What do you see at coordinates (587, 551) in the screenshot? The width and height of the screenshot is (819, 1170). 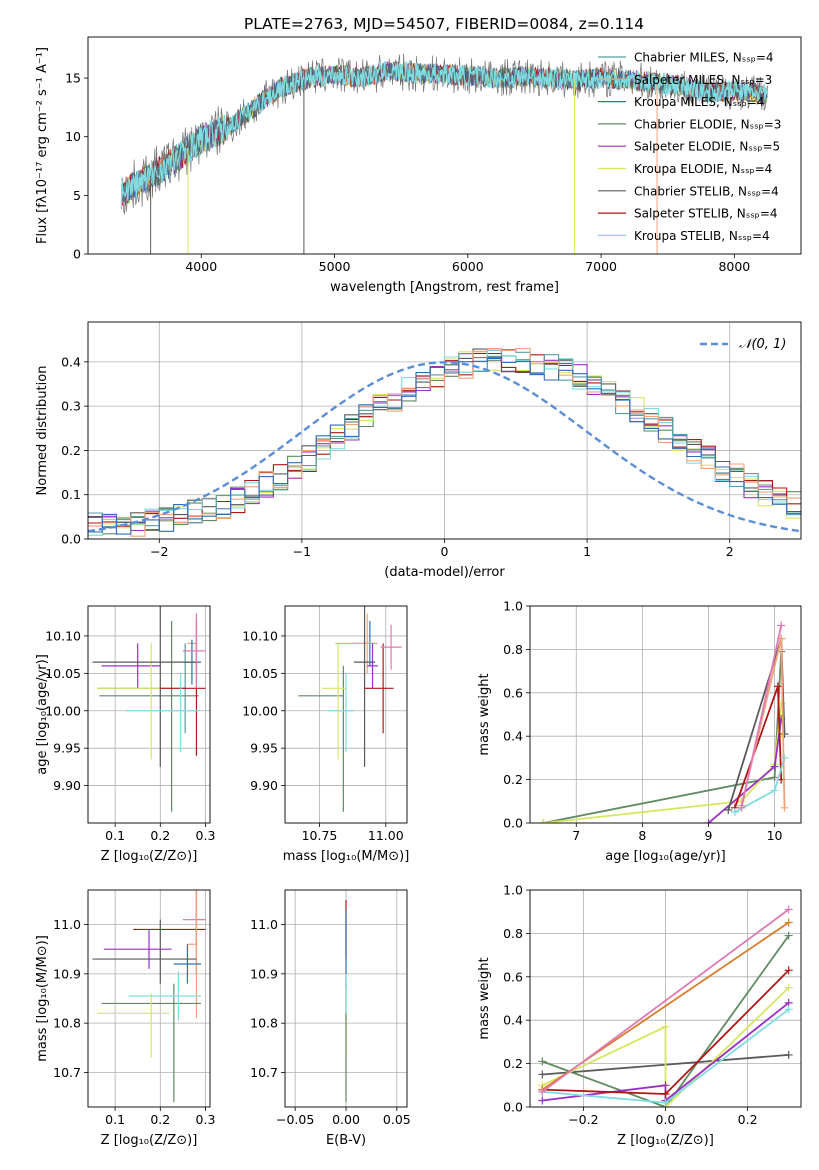 I see `x-tick-label: 1` at bounding box center [587, 551].